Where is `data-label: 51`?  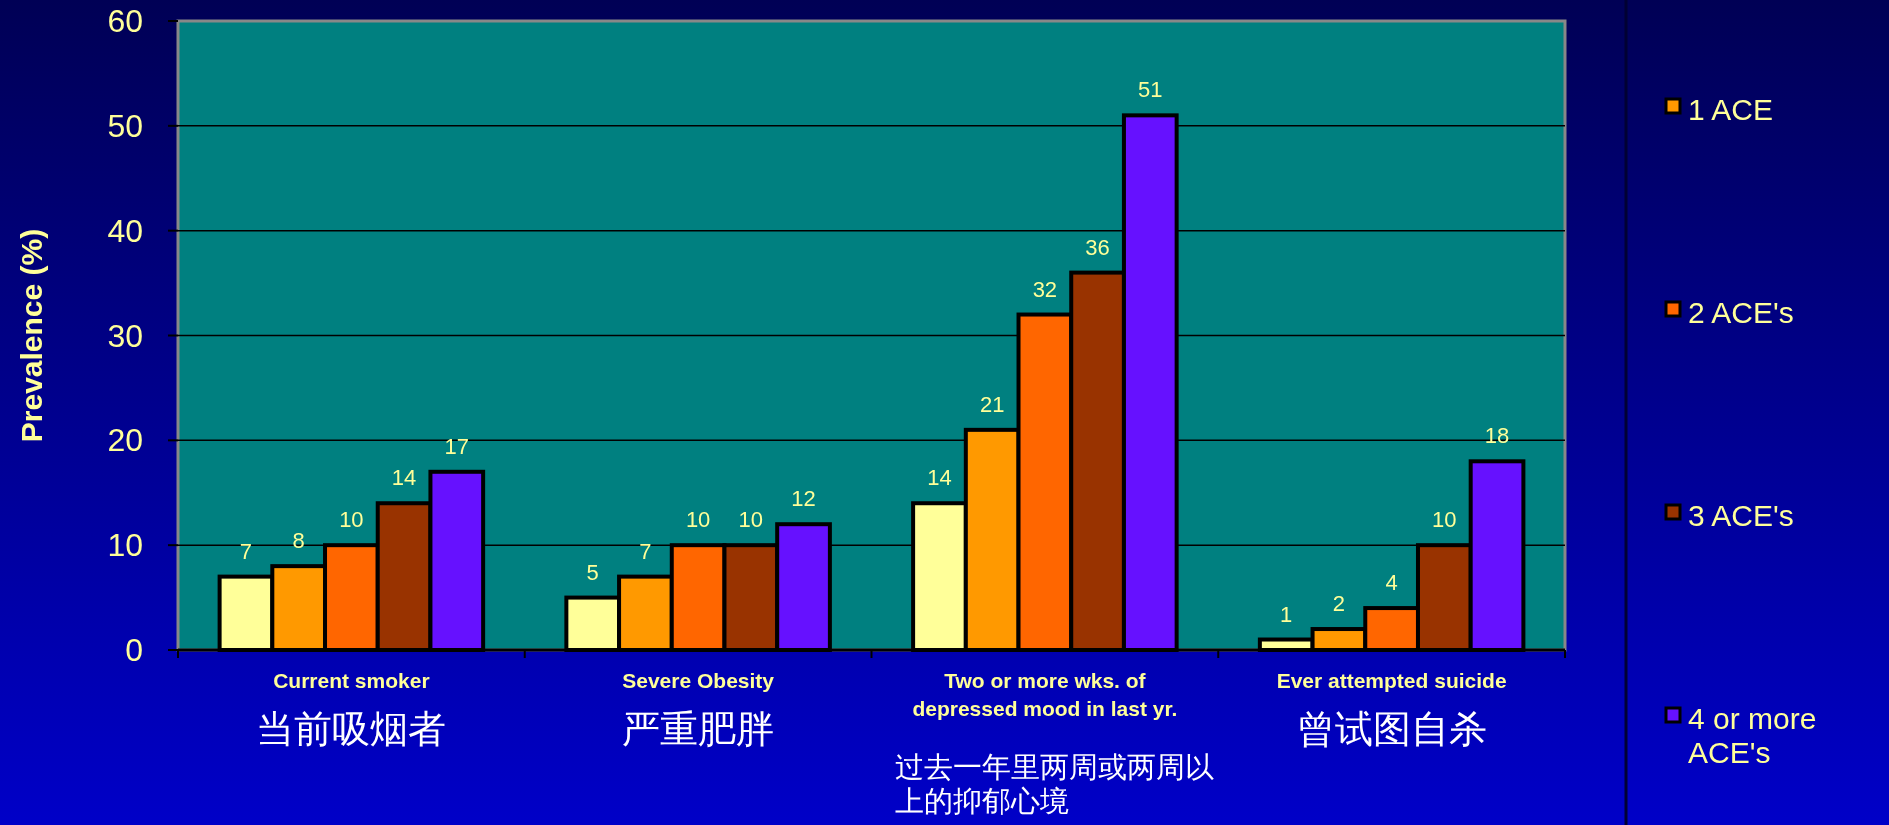 data-label: 51 is located at coordinates (1150, 90).